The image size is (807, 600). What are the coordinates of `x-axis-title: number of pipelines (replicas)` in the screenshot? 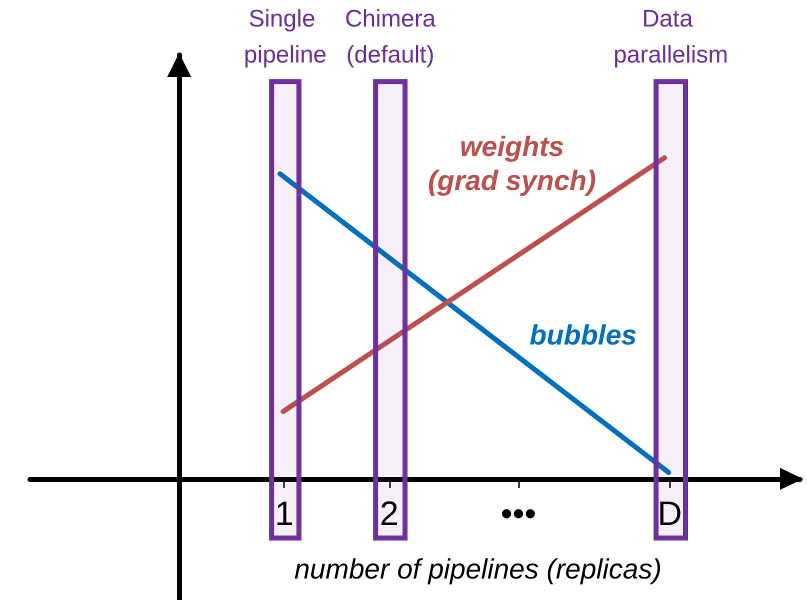 It's located at (478, 568).